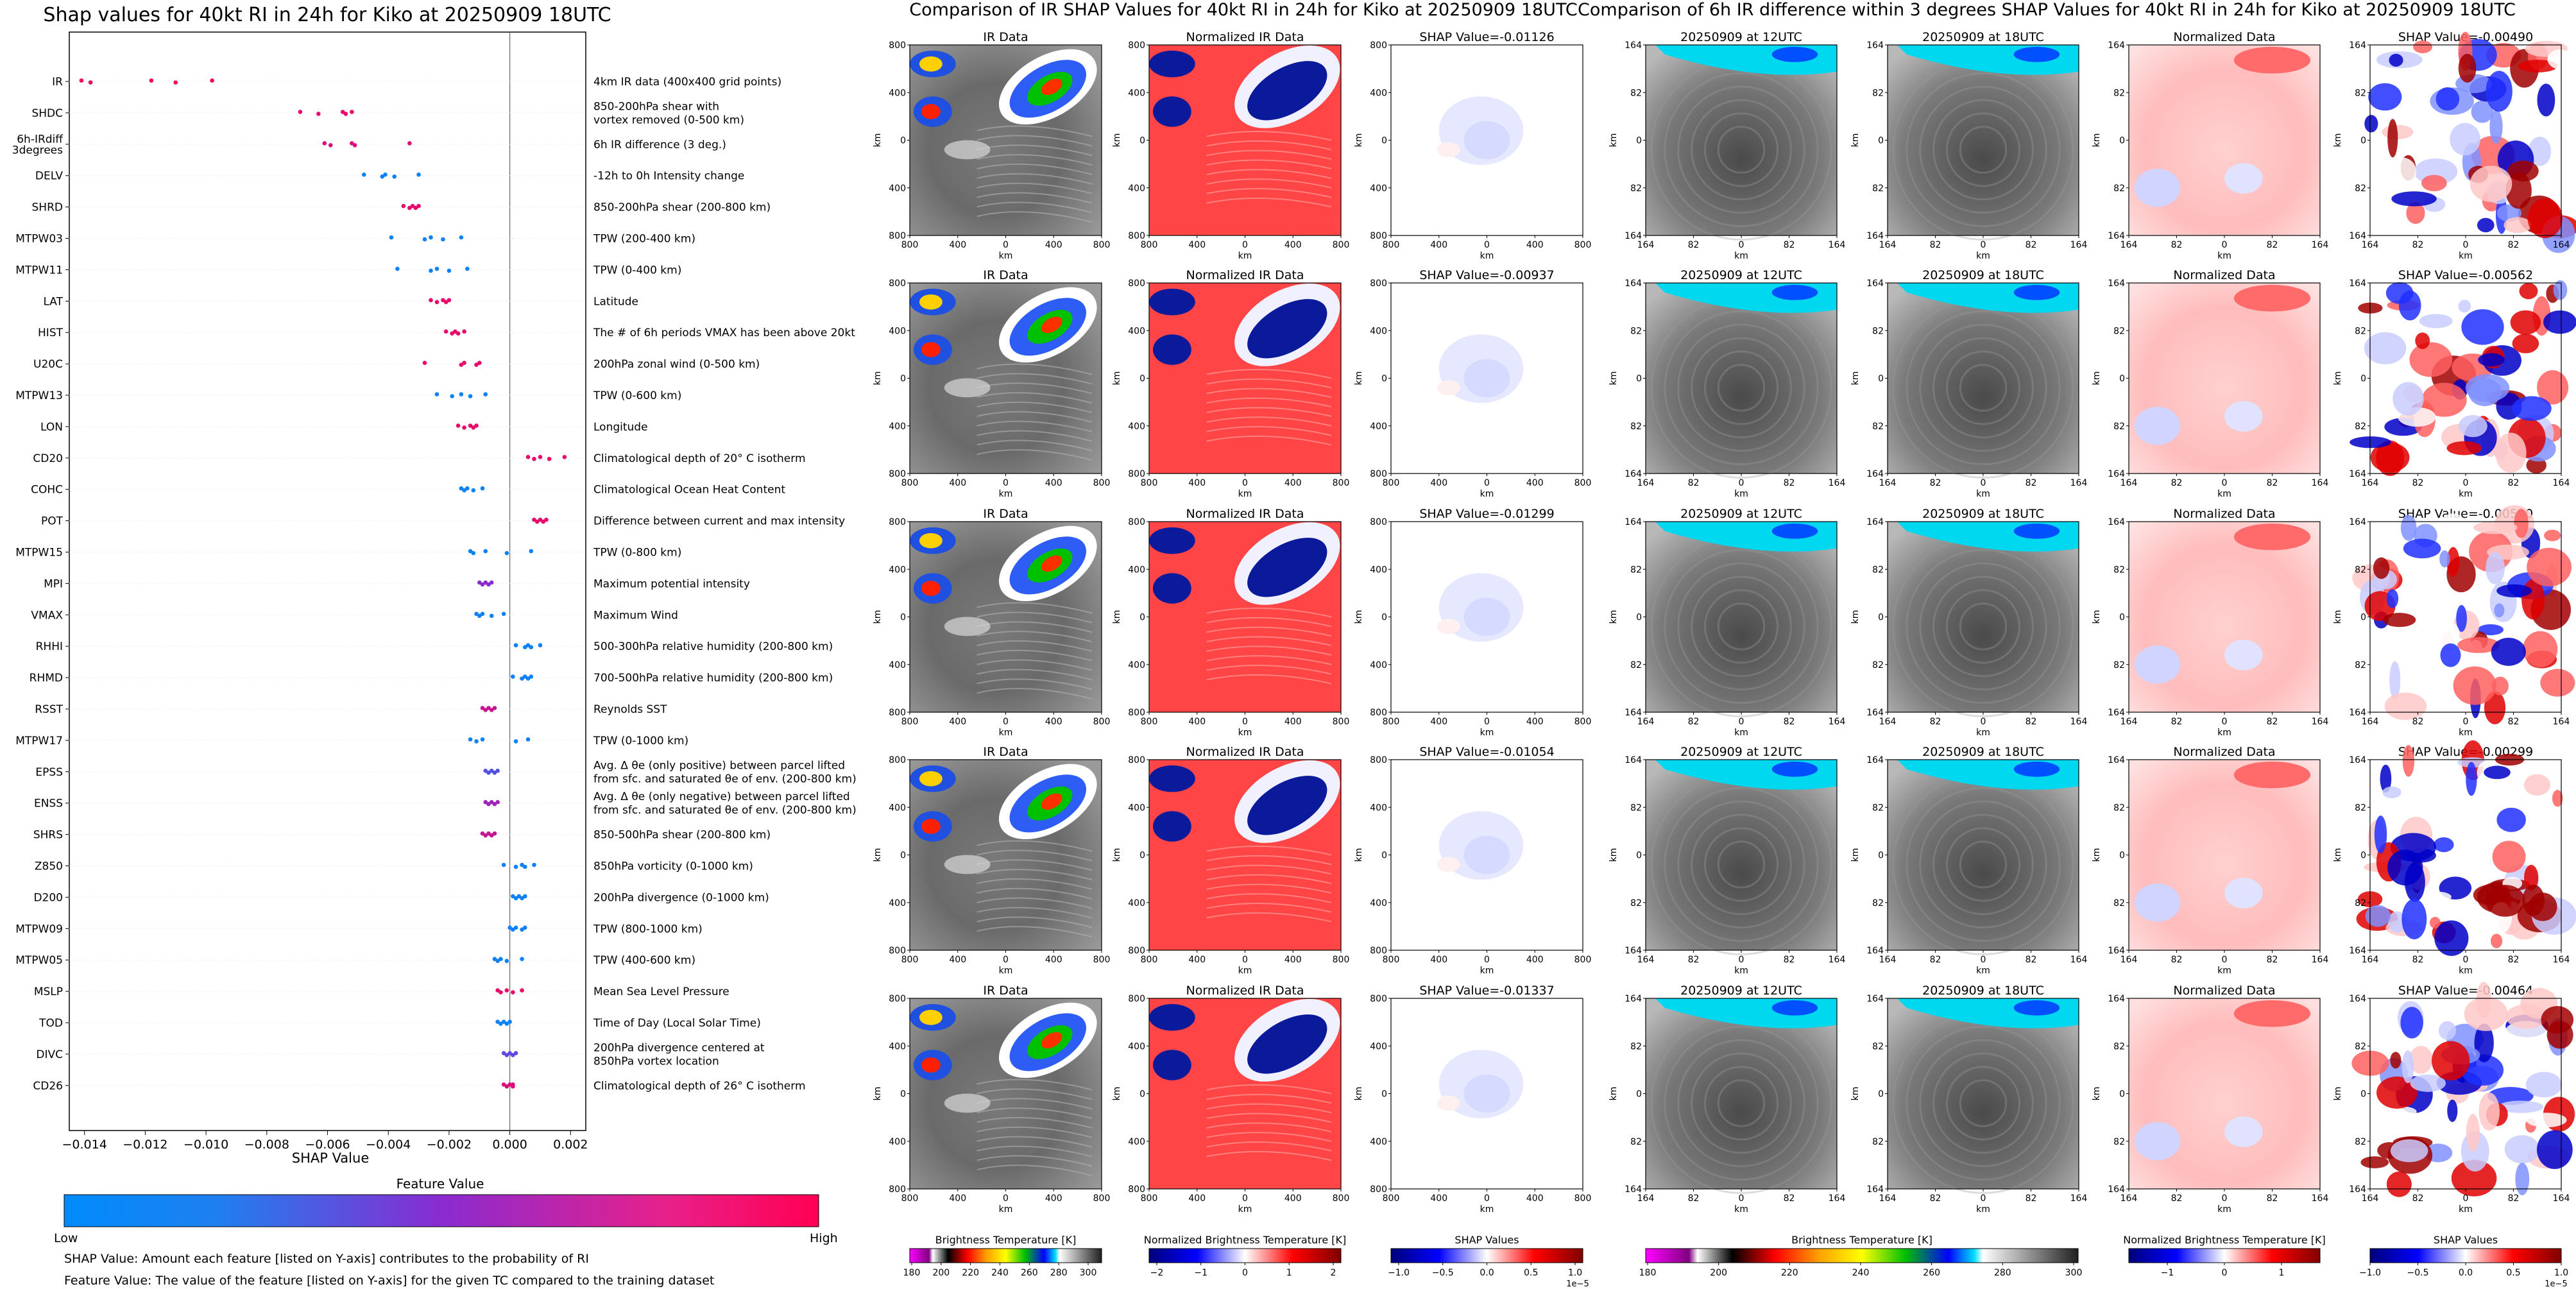 The height and width of the screenshot is (1289, 2576). Describe the element at coordinates (1333, 1273) in the screenshot. I see `colorbar-tick-label: 2` at that location.